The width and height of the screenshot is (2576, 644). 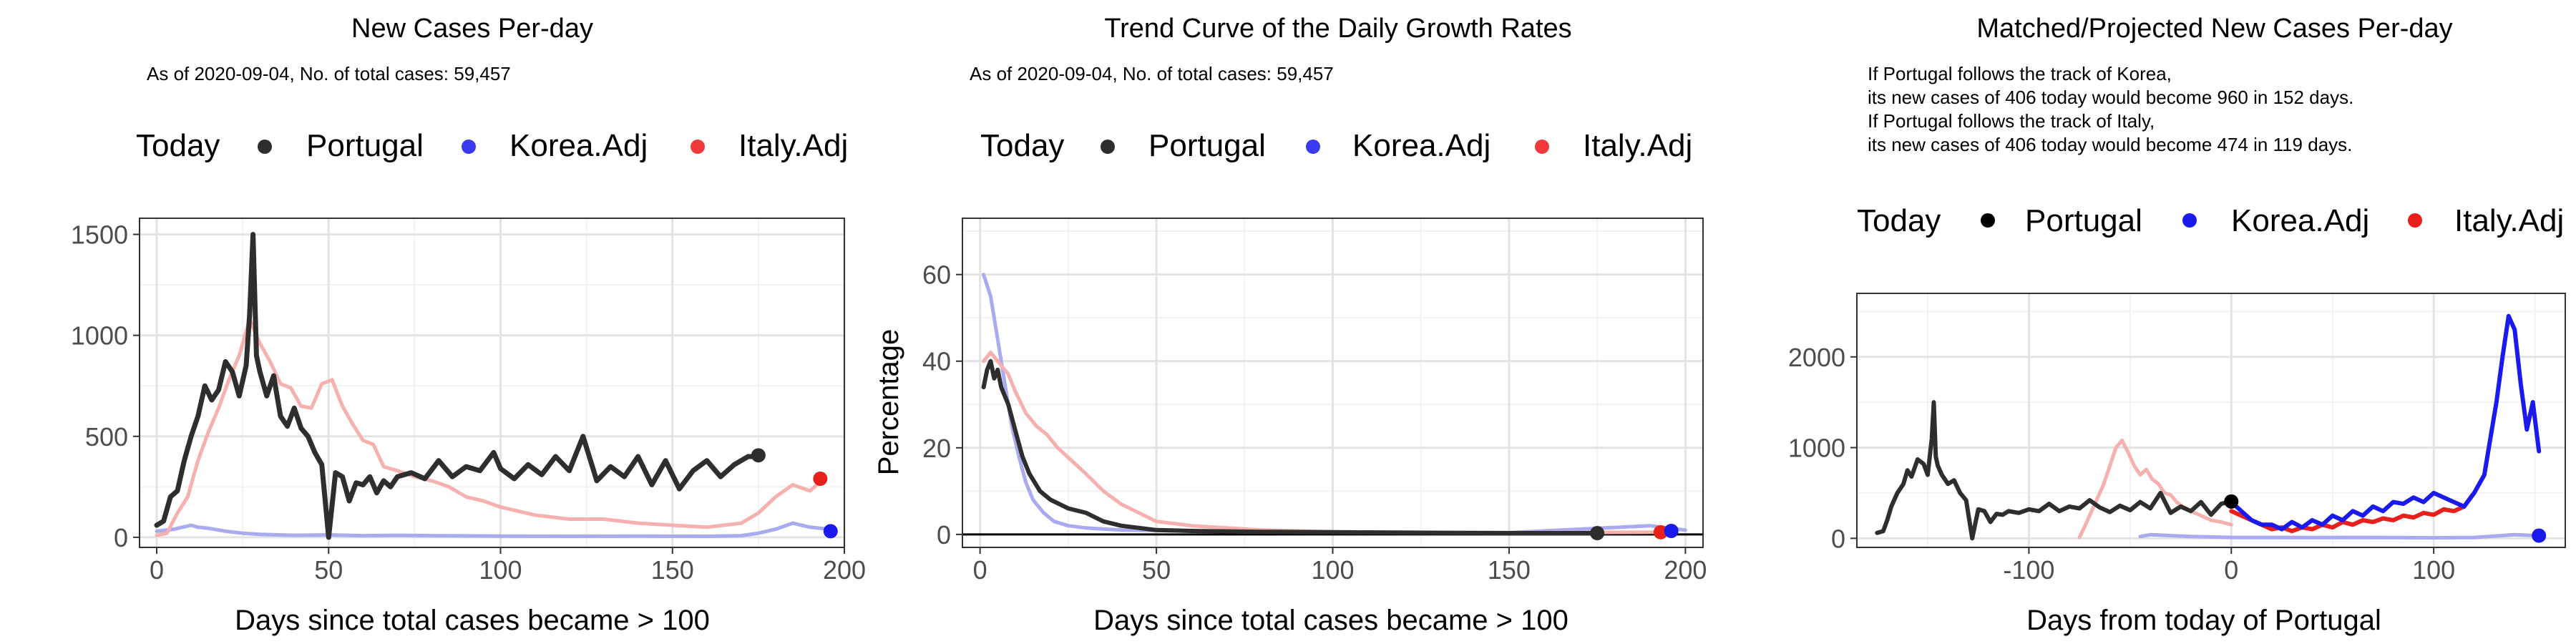 What do you see at coordinates (472, 29) in the screenshot?
I see `chart-title: New Cases Per-day` at bounding box center [472, 29].